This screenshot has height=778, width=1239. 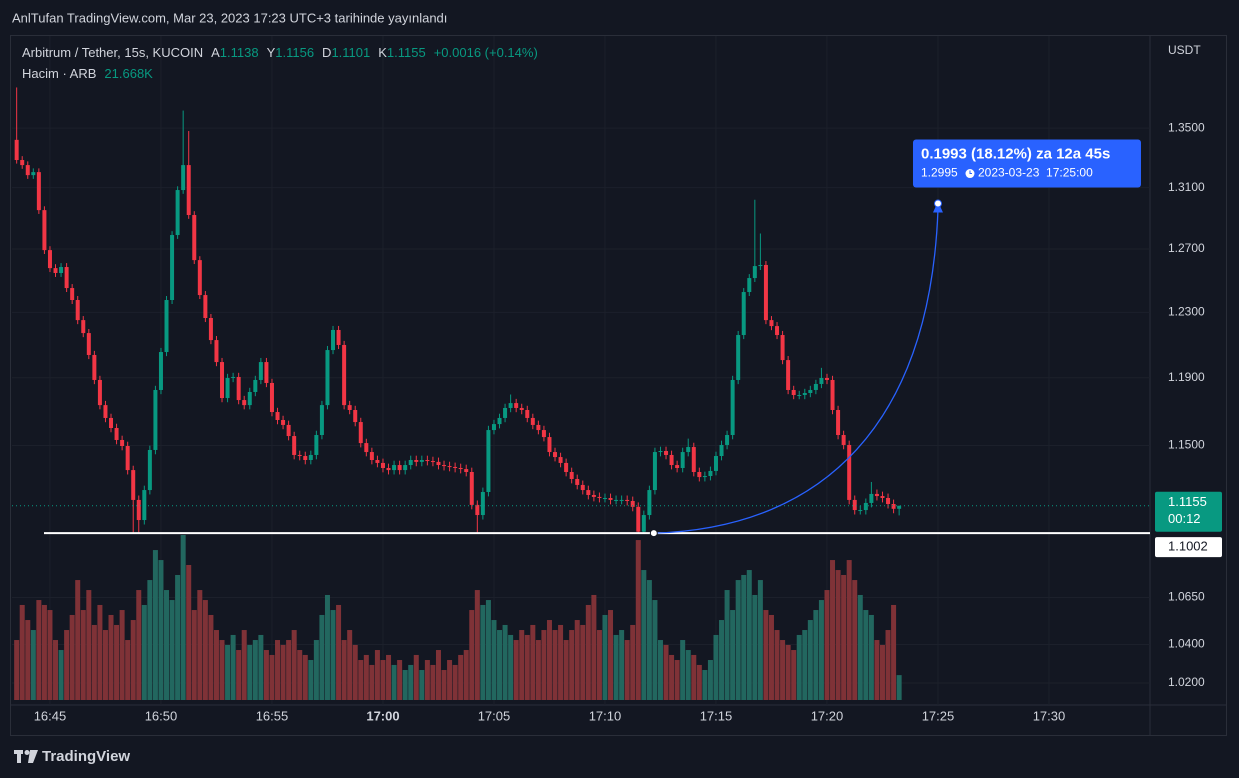 I want to click on measure-arrow, so click(x=796, y=371).